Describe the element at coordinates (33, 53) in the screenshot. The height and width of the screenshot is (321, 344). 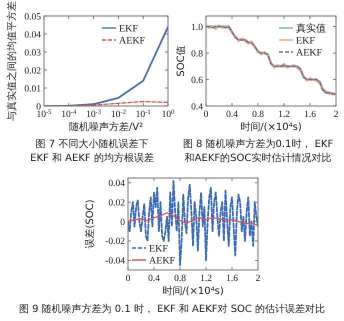
I see `y-tick-label: 0.03` at that location.